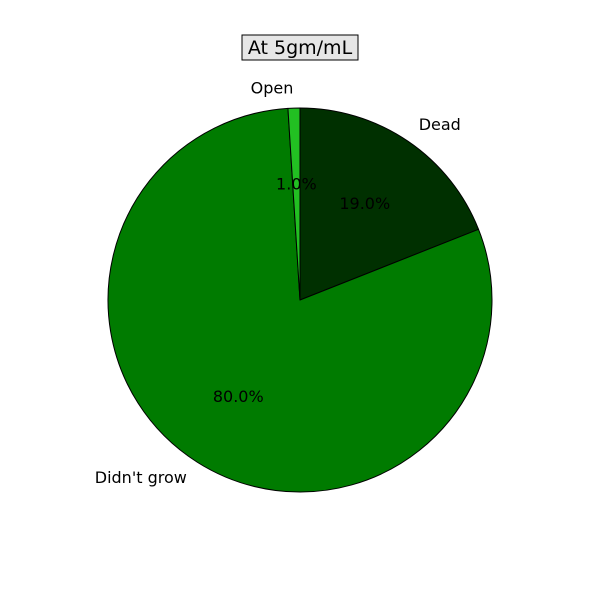 The width and height of the screenshot is (600, 600). I want to click on chart-title-box, so click(300, 47).